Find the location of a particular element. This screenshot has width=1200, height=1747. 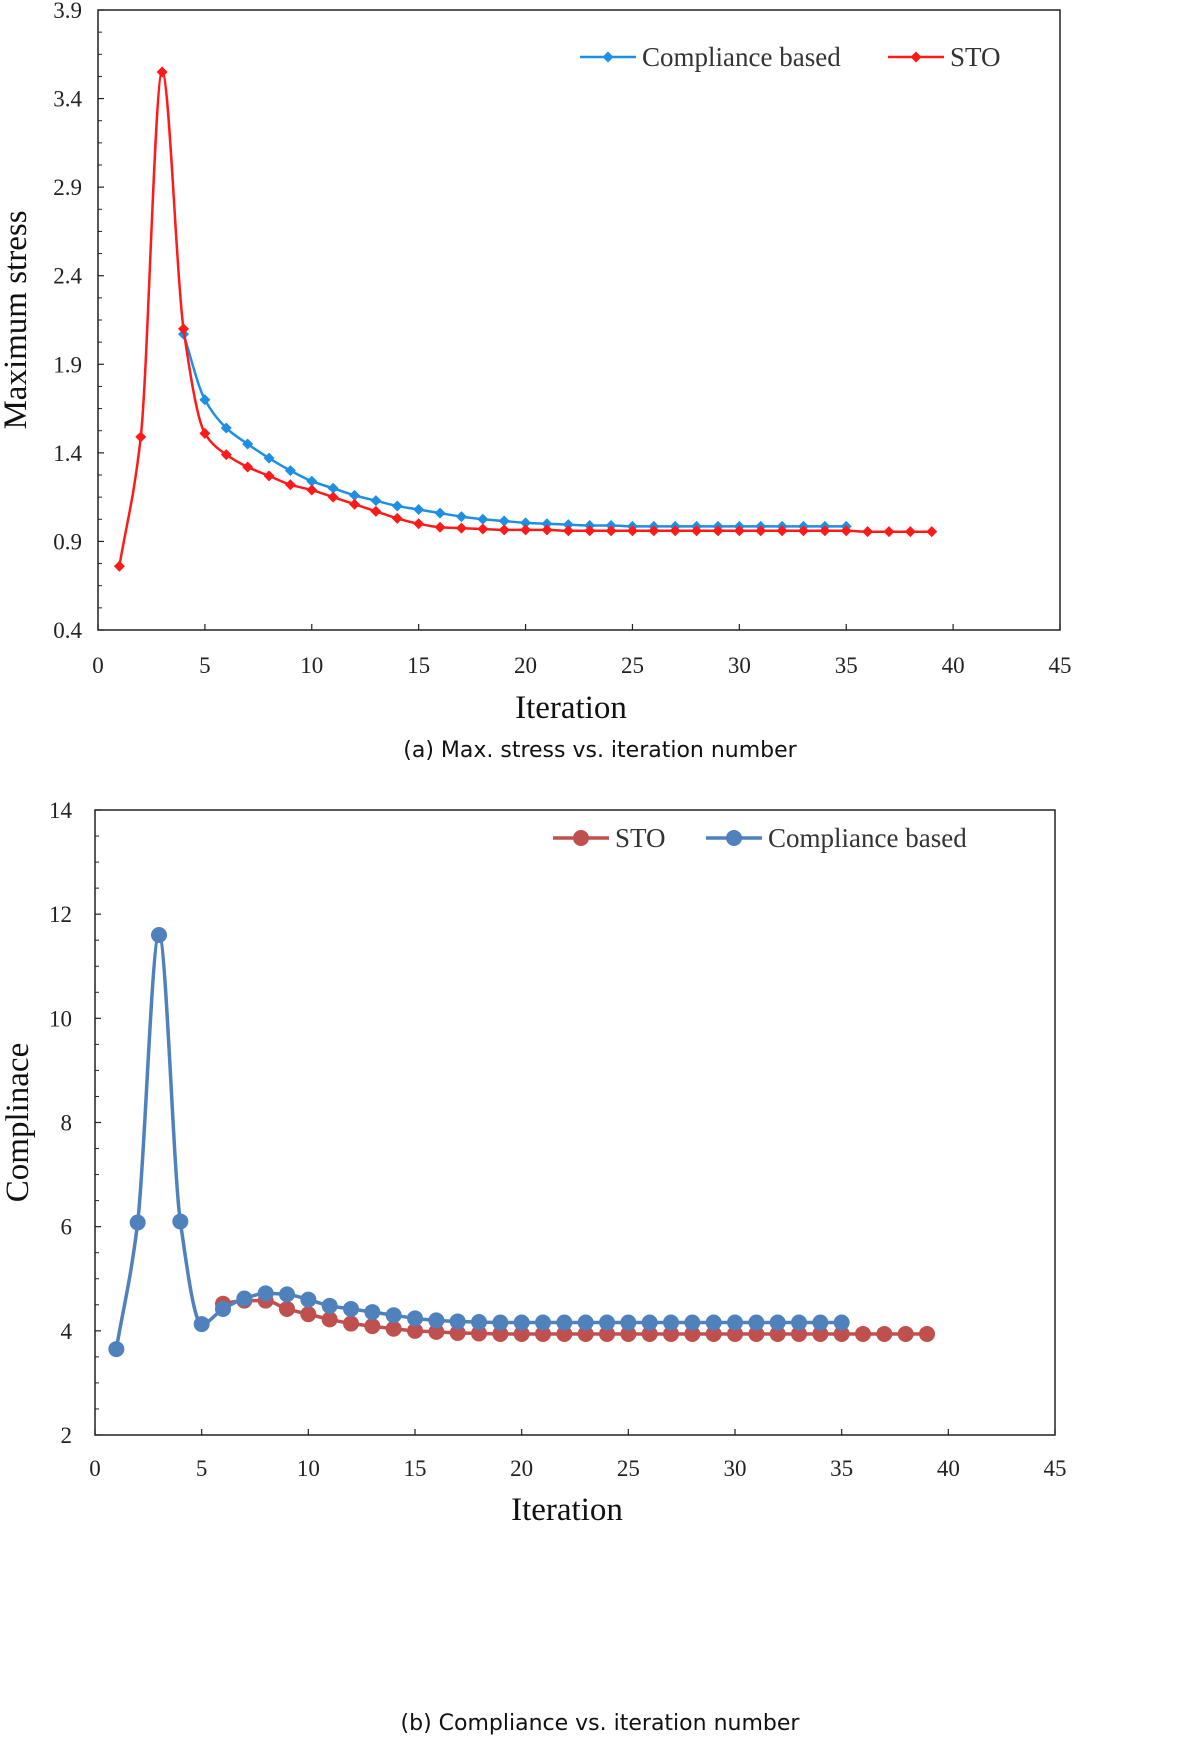

y-tick-label: 8 is located at coordinates (67, 1123).